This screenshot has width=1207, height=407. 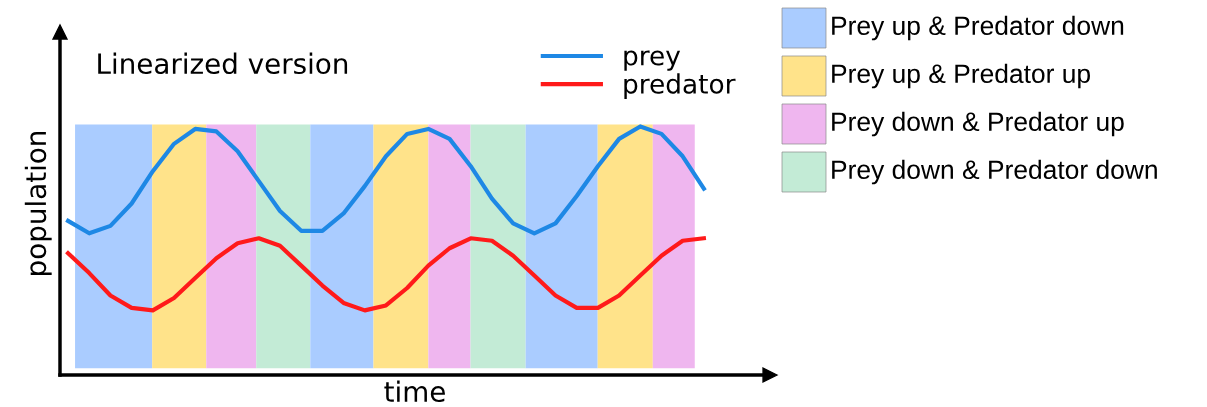 What do you see at coordinates (223, 63) in the screenshot?
I see `chart-title: Linearized version` at bounding box center [223, 63].